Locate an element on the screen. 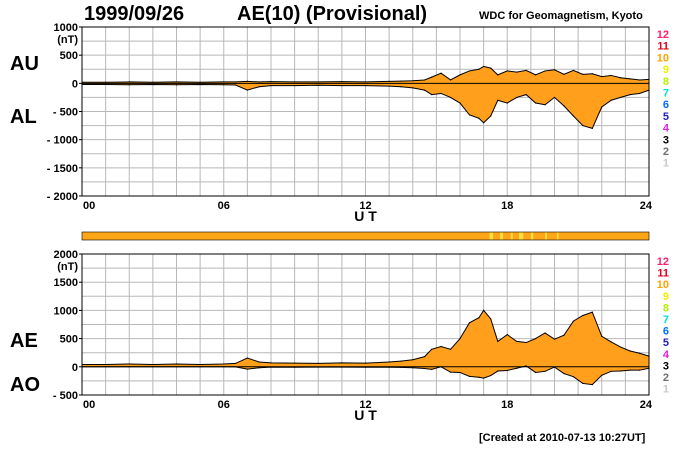 The image size is (700, 450). date-label: 1999/09/26 is located at coordinates (134, 14).